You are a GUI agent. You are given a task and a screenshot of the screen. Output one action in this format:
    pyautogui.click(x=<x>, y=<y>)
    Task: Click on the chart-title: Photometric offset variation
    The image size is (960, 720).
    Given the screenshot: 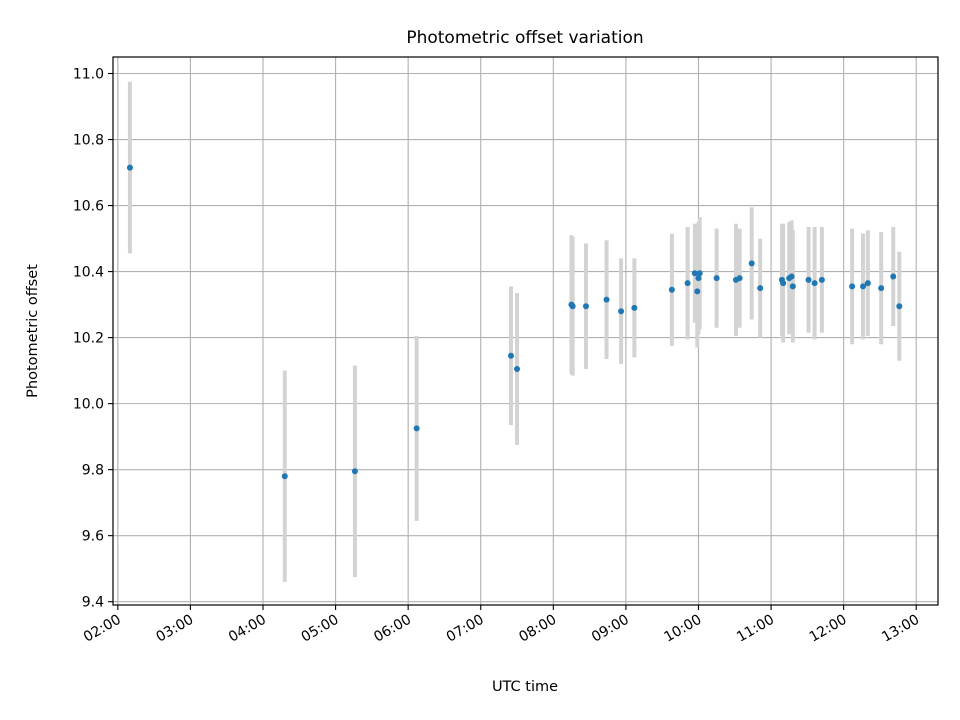 What is the action you would take?
    pyautogui.click(x=524, y=38)
    